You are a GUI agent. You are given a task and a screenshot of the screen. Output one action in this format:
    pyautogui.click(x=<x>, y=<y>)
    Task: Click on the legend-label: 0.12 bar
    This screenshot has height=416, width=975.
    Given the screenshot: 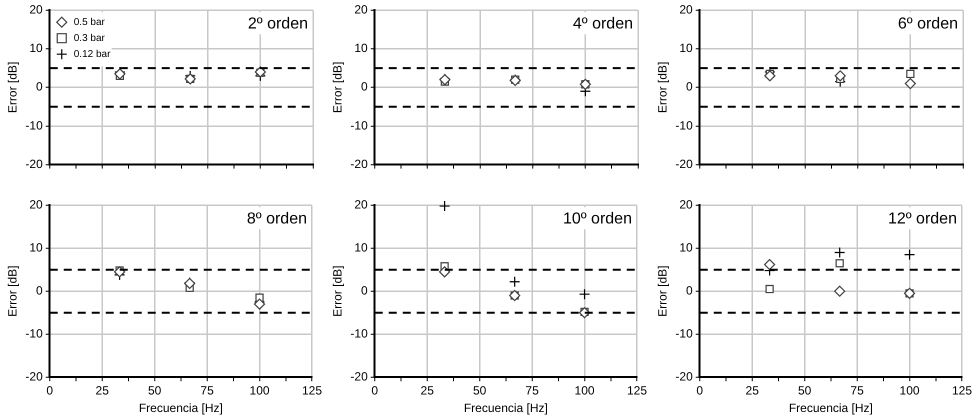 What is the action you would take?
    pyautogui.click(x=93, y=54)
    